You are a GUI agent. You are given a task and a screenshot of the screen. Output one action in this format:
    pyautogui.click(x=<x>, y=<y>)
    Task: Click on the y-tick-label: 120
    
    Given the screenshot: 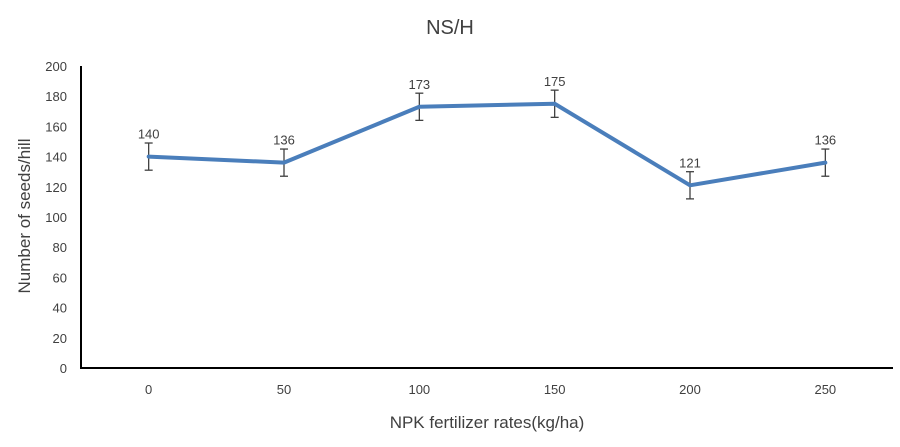 What is the action you would take?
    pyautogui.click(x=56, y=187)
    